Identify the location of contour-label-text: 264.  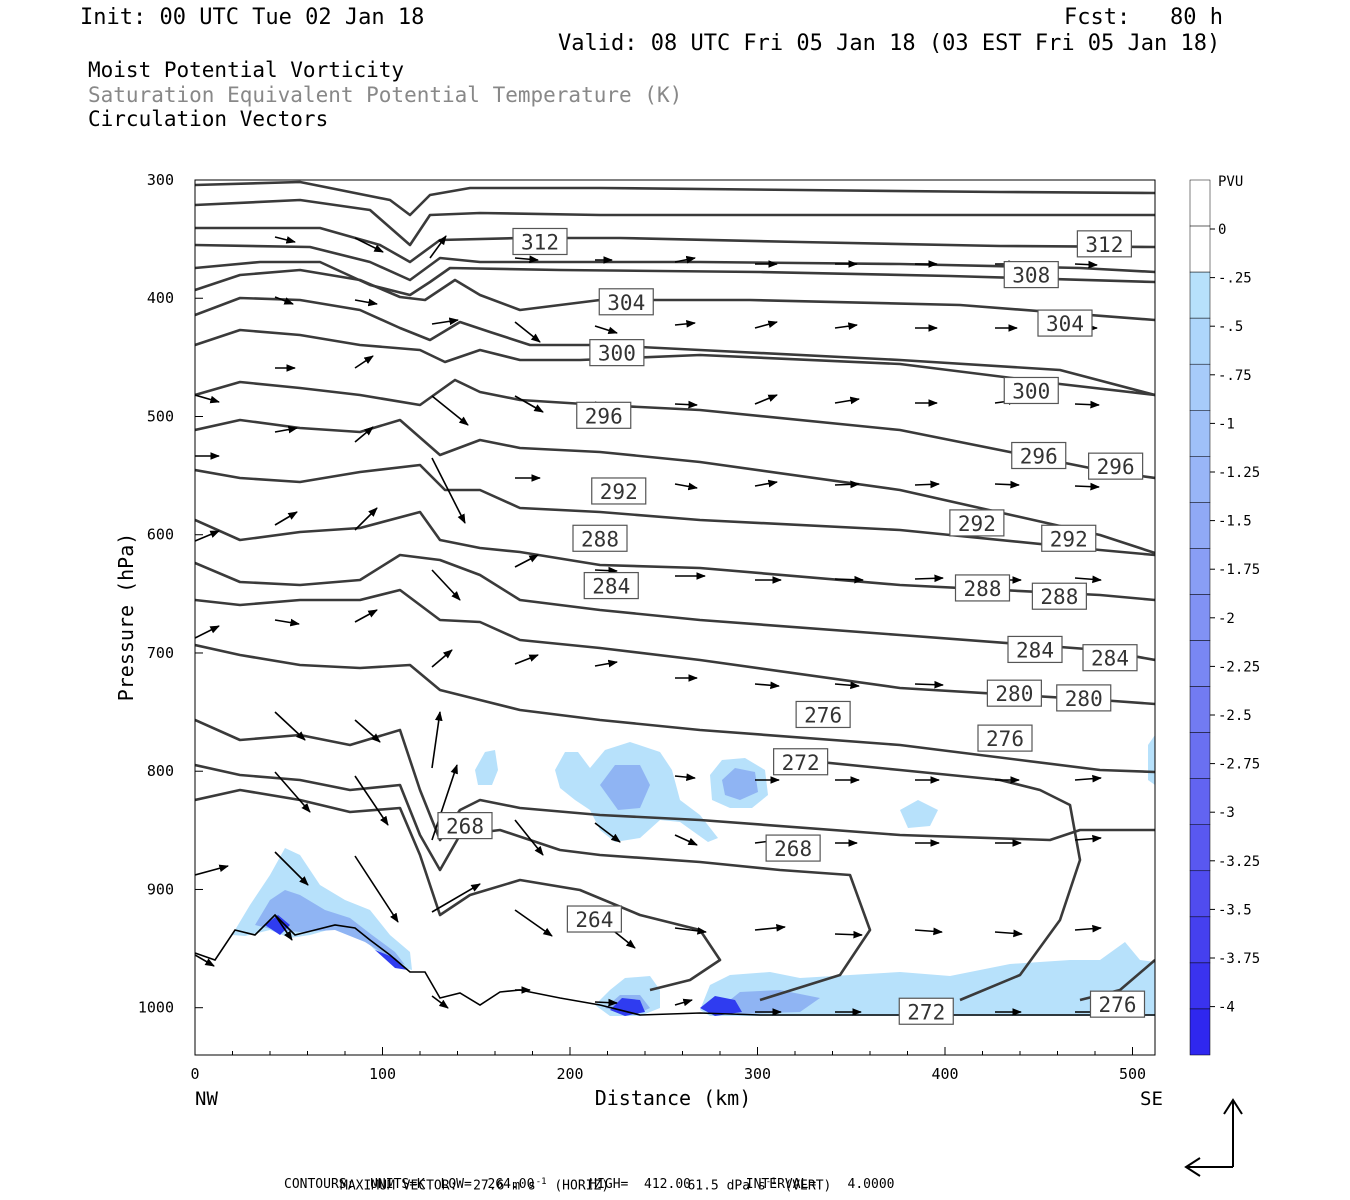
(594, 920).